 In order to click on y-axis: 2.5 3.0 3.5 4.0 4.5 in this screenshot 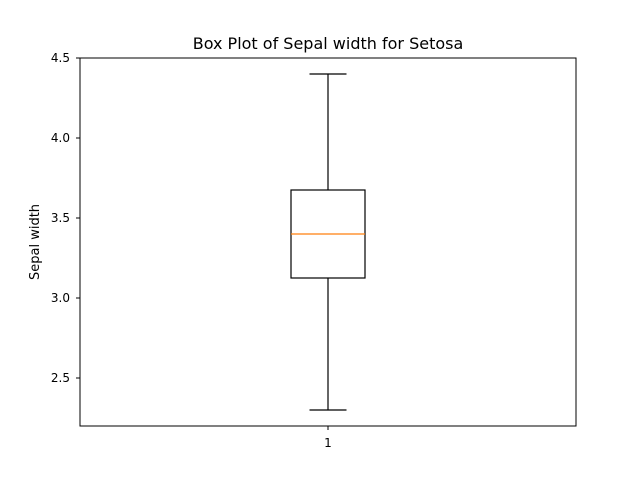, I will do `click(65, 218)`.